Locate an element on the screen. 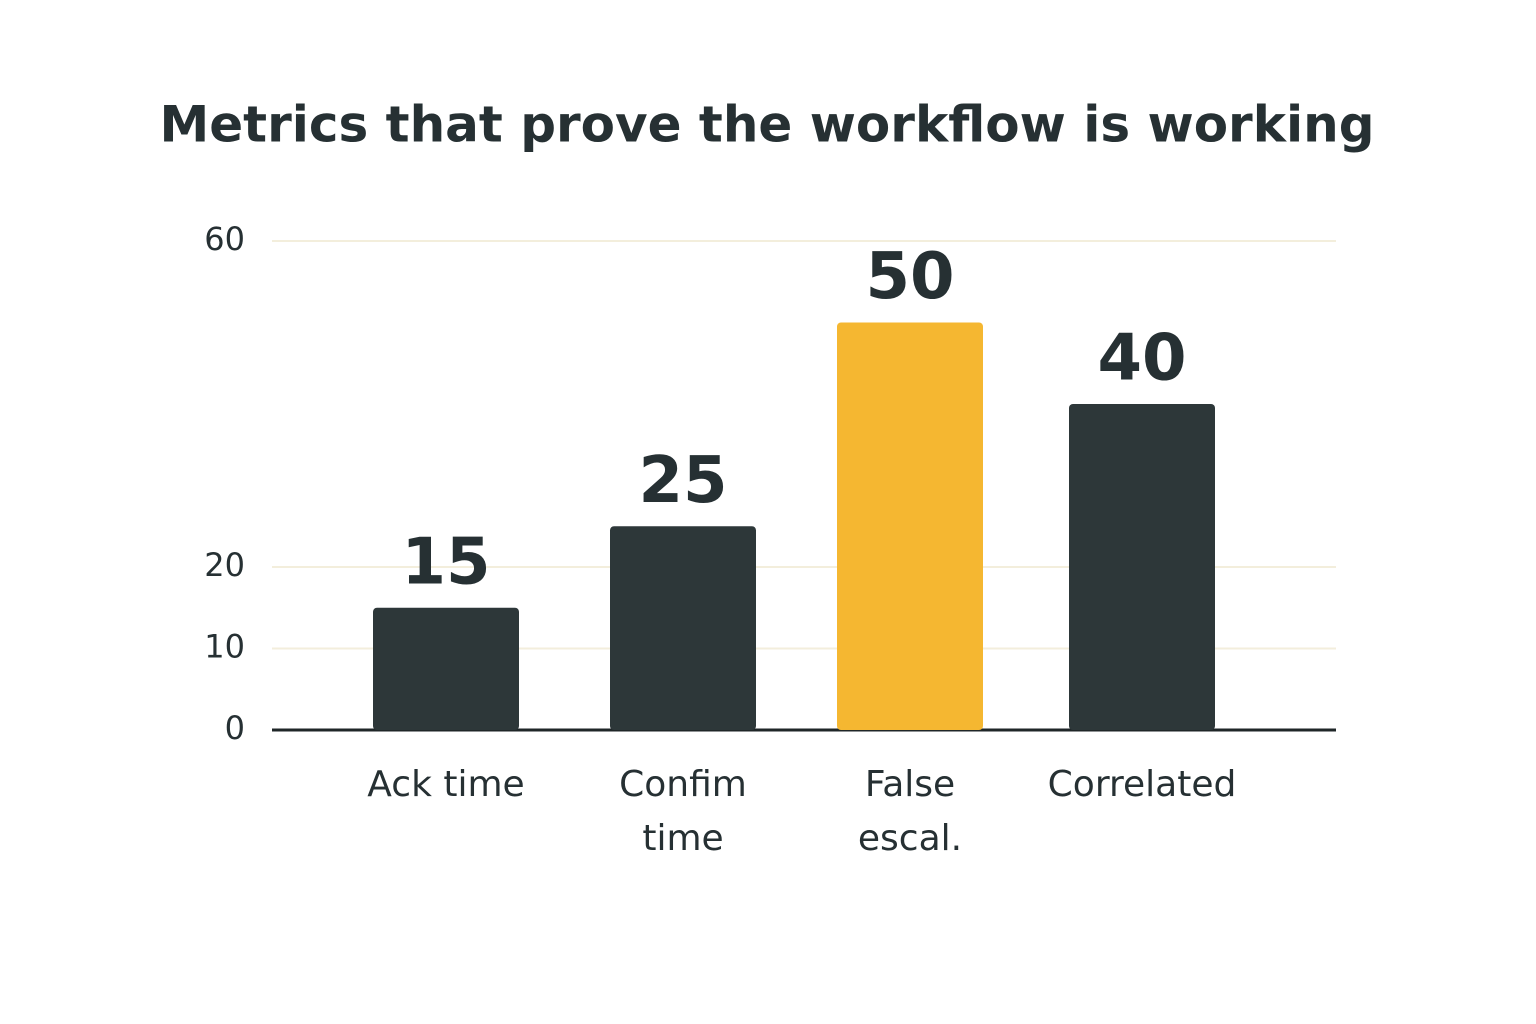 The width and height of the screenshot is (1536, 1024). value-label: 15 is located at coordinates (445, 562).